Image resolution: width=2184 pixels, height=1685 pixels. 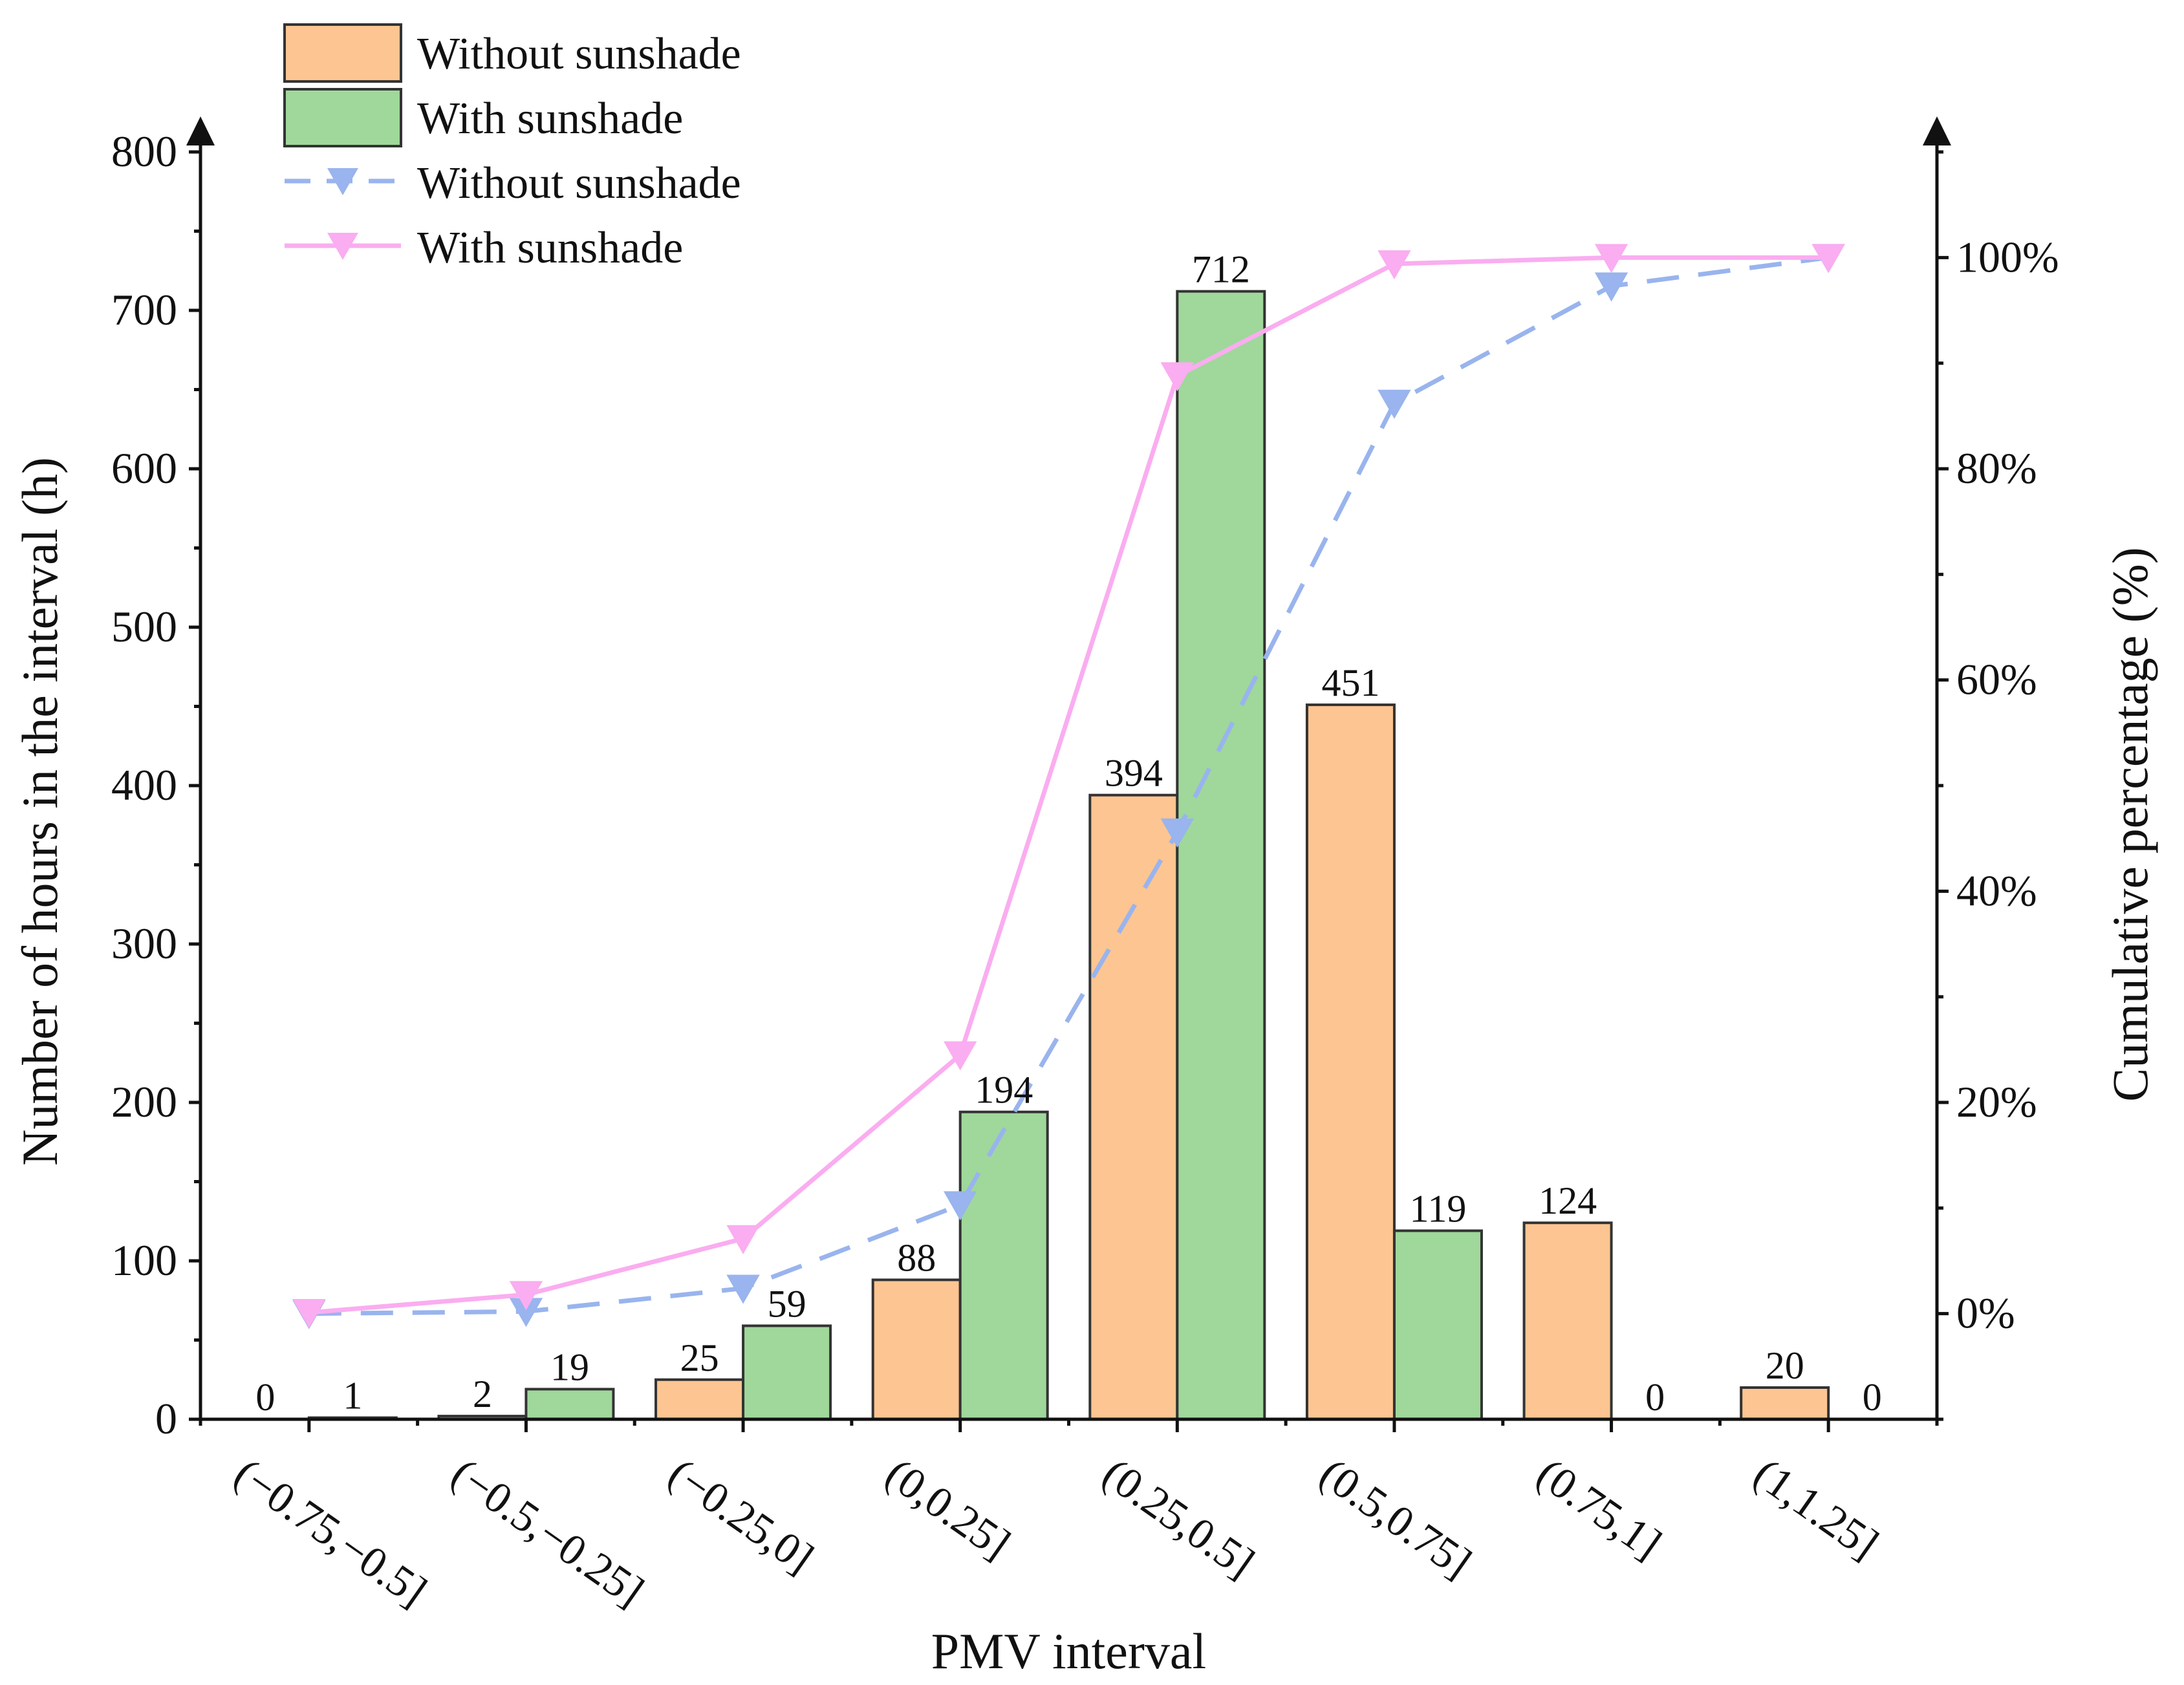 I want to click on x-category-label: (−0.5,−0.25], so click(x=548, y=1532).